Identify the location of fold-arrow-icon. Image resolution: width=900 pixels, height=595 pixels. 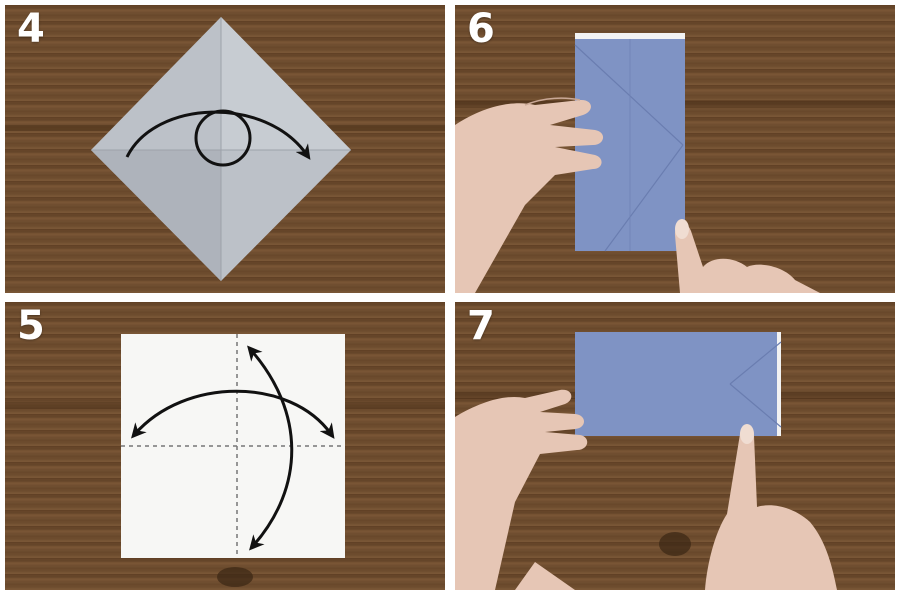
(218, 138).